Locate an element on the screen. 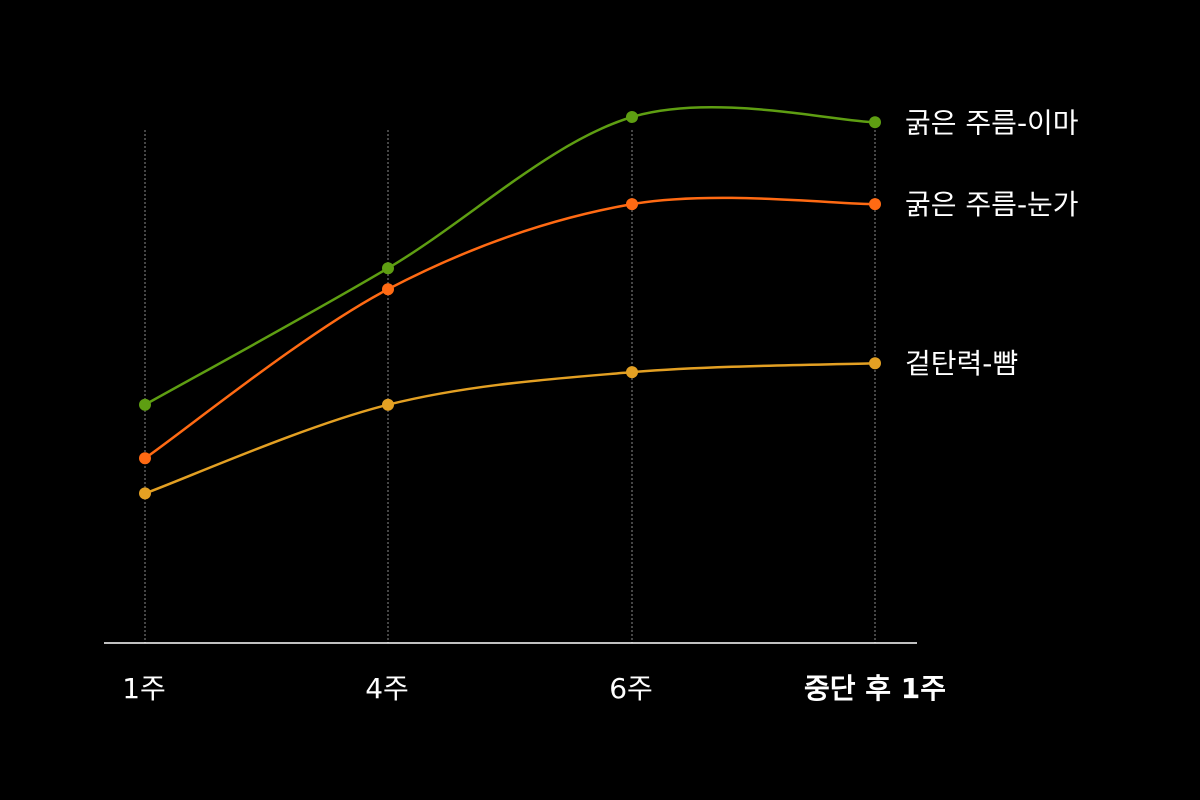 This screenshot has width=1200, height=800. x-tick-label-0: 1주 is located at coordinates (144, 688).